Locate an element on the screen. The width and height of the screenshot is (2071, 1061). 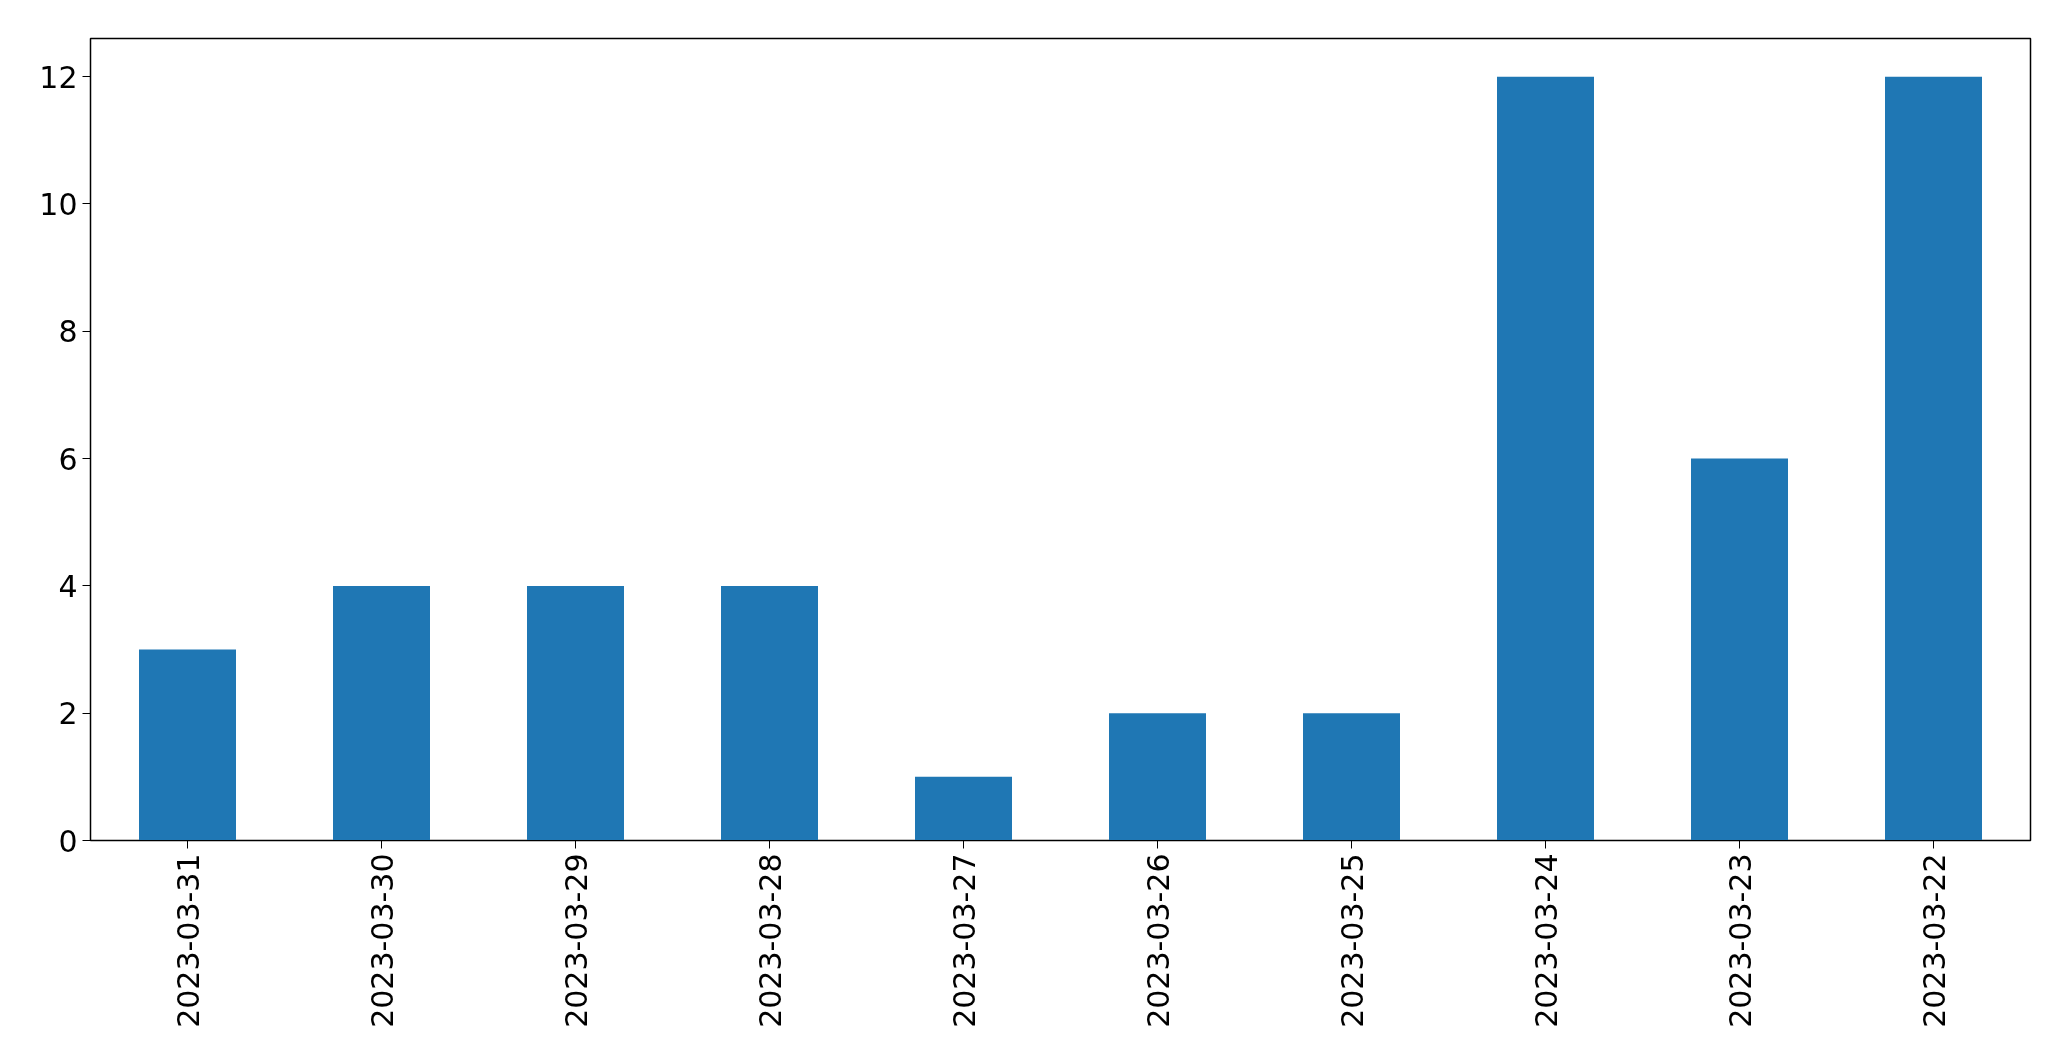
x-tick-label: 2023-03-23 is located at coordinates (1740, 940).